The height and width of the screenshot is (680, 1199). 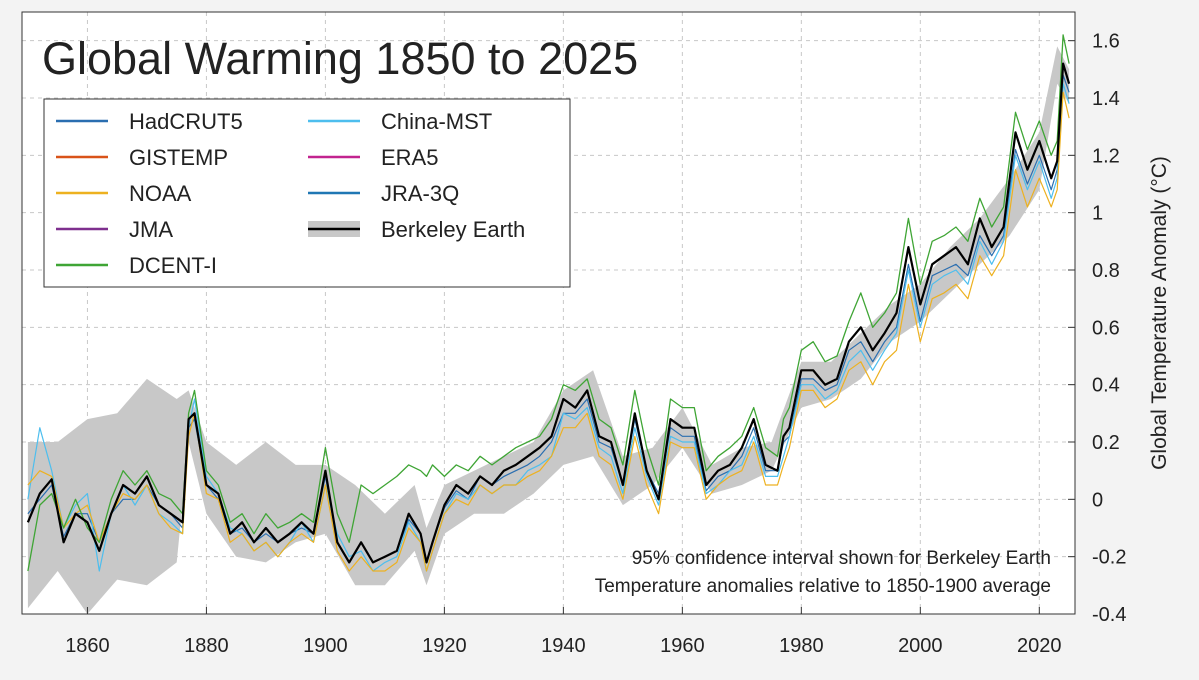 What do you see at coordinates (1109, 558) in the screenshot?
I see `y-tick-label: -0.2` at bounding box center [1109, 558].